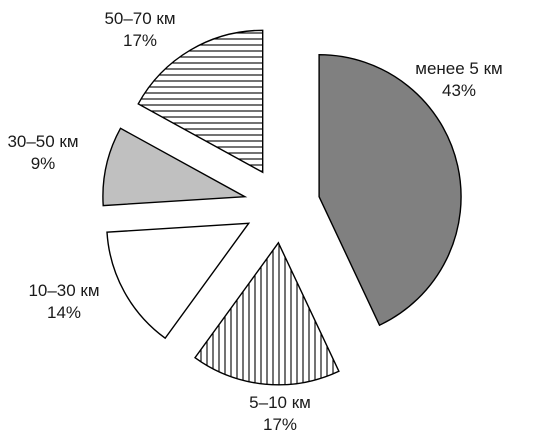  Describe the element at coordinates (280, 402) in the screenshot. I see `slice-label: 5–10 км` at that location.